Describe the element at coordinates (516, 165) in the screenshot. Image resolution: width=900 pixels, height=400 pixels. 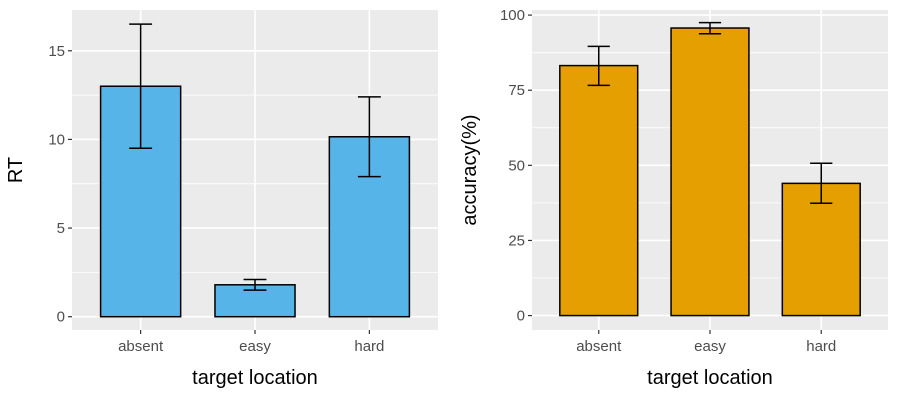
I see `accuracy-y-tick-label: 50` at that location.